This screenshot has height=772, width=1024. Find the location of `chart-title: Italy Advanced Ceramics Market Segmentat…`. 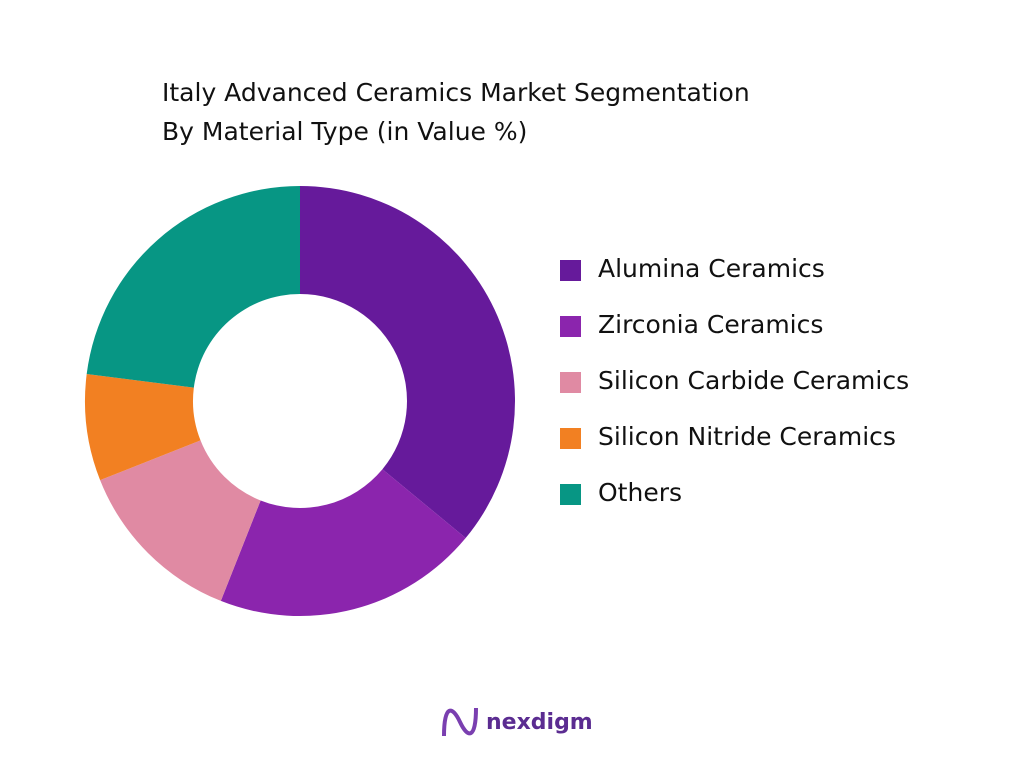

chart-title: Italy Advanced Ceramics Market Segmentat… is located at coordinates (456, 92).